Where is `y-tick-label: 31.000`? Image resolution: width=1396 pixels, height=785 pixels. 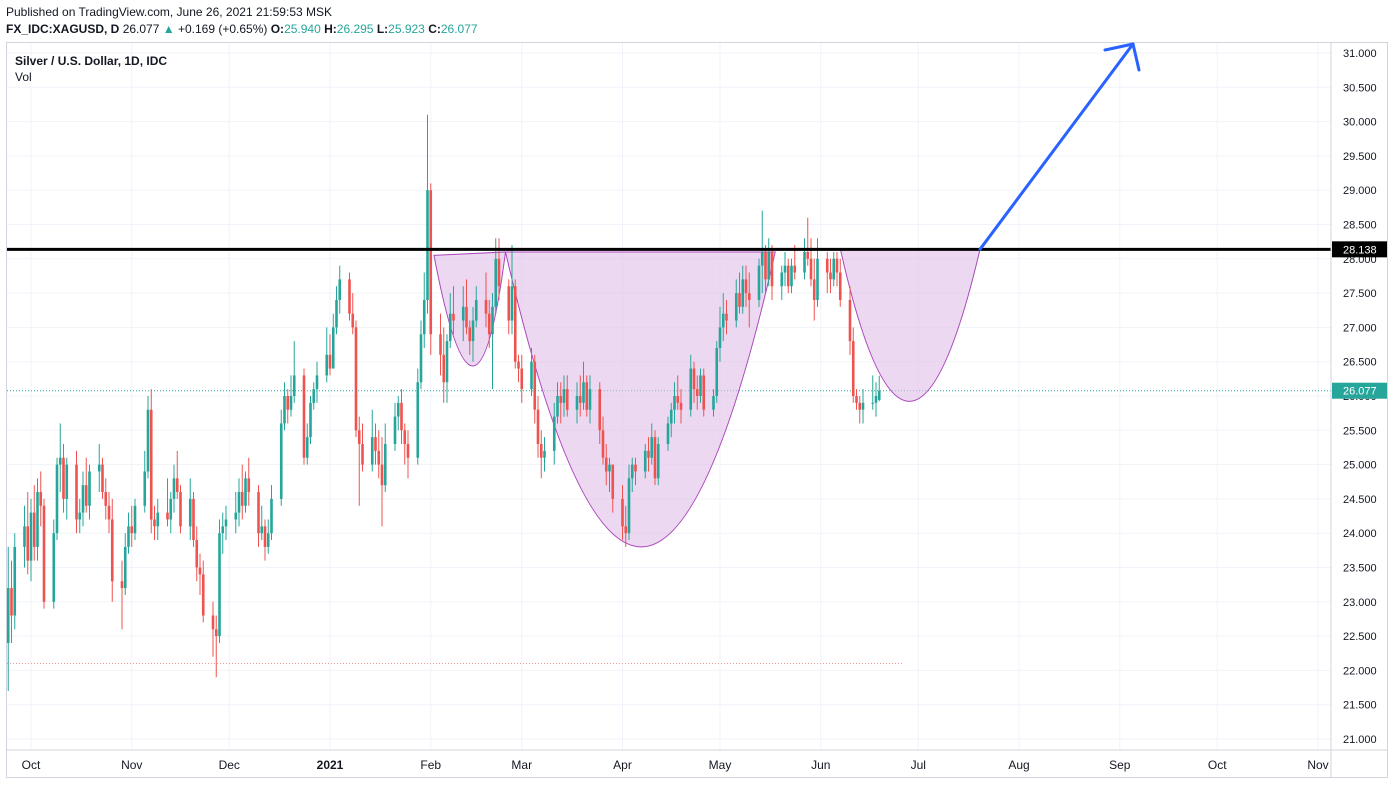
y-tick-label: 31.000 is located at coordinates (1360, 54).